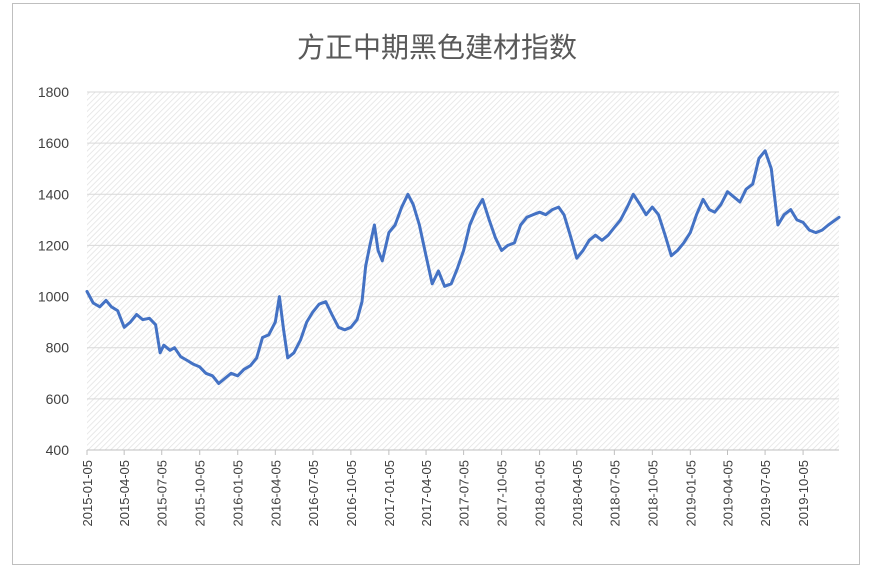 The width and height of the screenshot is (871, 572). What do you see at coordinates (577, 493) in the screenshot?
I see `x-tick-label: 2018-04-05` at bounding box center [577, 493].